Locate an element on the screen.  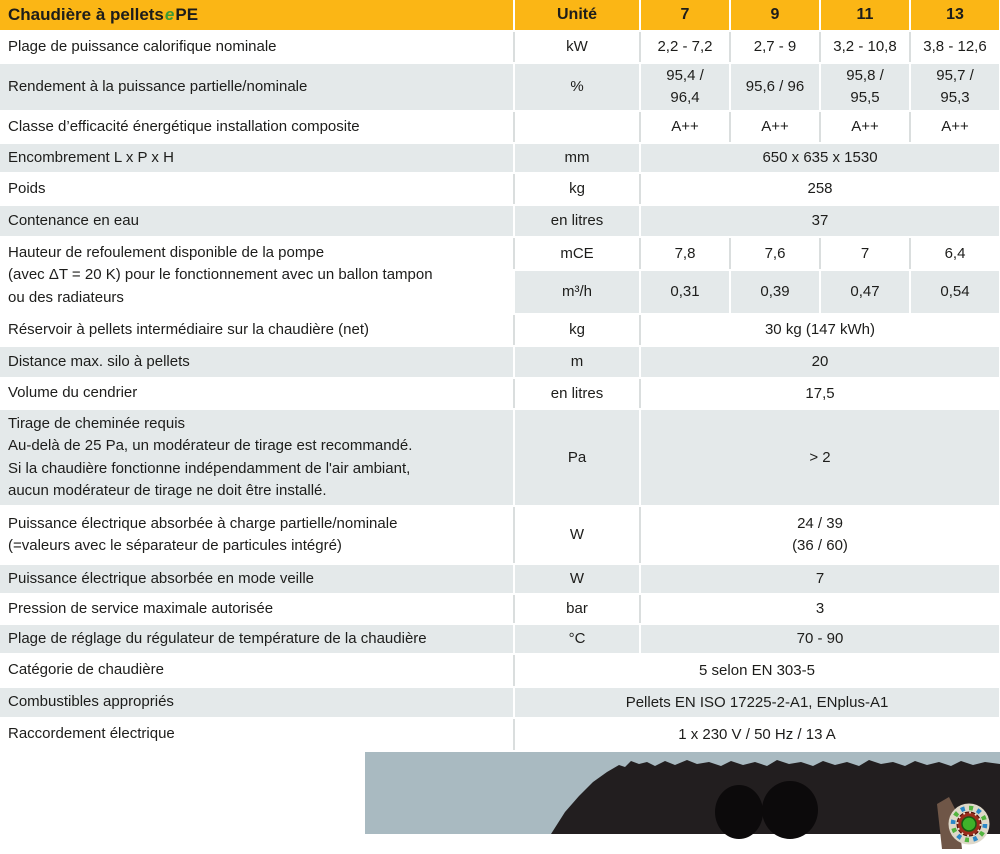
certification-badge-icon is located at coordinates (969, 824).